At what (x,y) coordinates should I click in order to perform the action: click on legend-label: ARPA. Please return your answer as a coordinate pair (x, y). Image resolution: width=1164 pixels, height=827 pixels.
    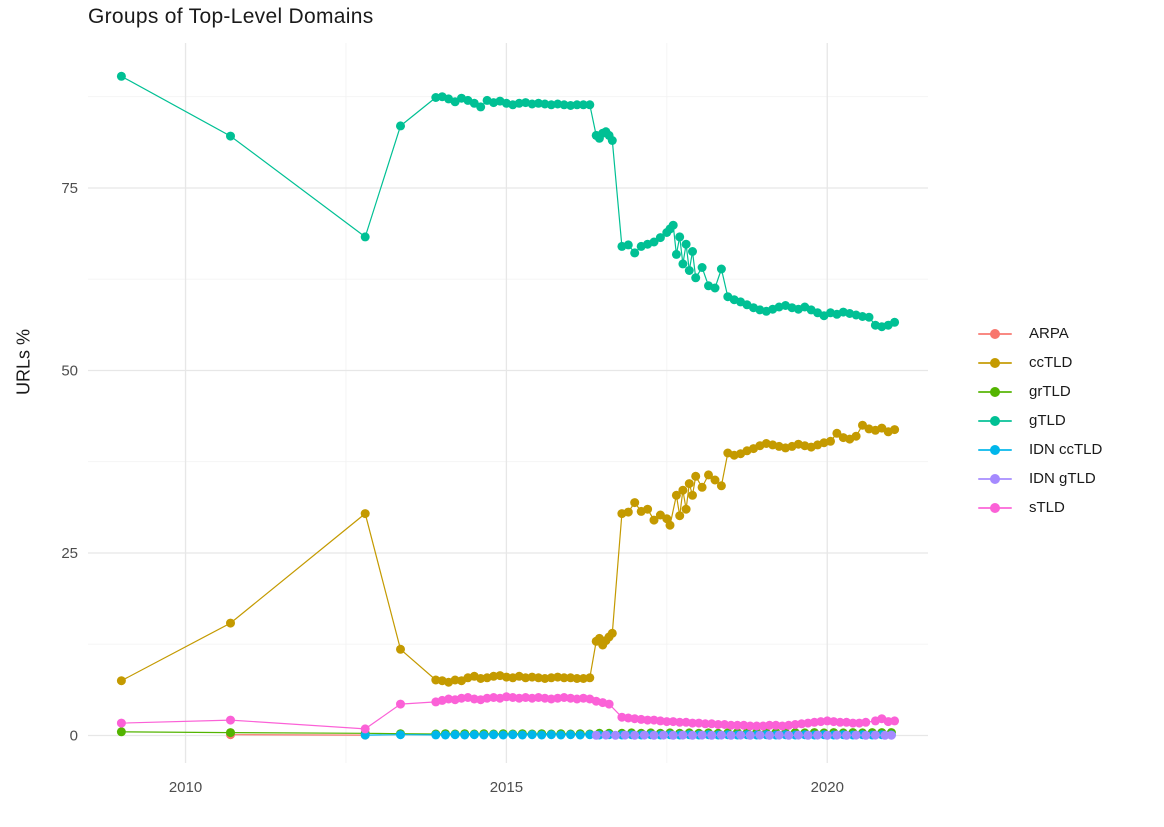
    Looking at the image, I should click on (1049, 333).